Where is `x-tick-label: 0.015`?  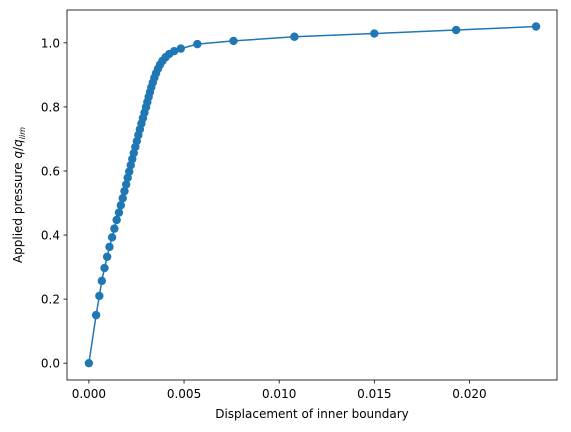 x-tick-label: 0.015 is located at coordinates (374, 394).